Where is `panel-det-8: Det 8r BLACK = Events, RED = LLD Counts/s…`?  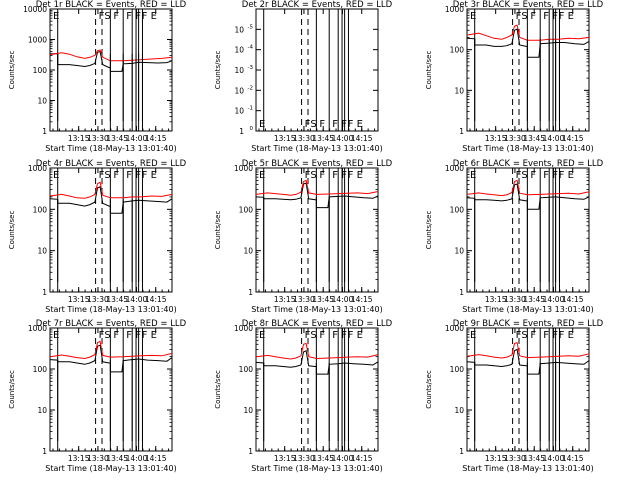 panel-det-8: Det 8r BLACK = Events, RED = LLD Counts/s… is located at coordinates (303, 396).